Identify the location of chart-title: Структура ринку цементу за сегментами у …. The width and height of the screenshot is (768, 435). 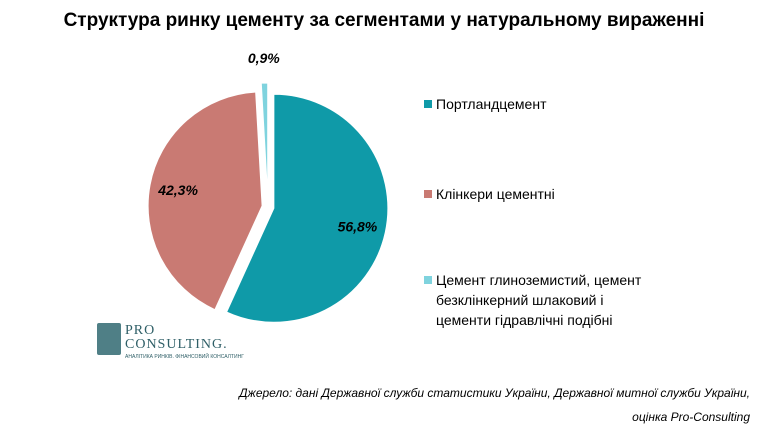
(384, 20).